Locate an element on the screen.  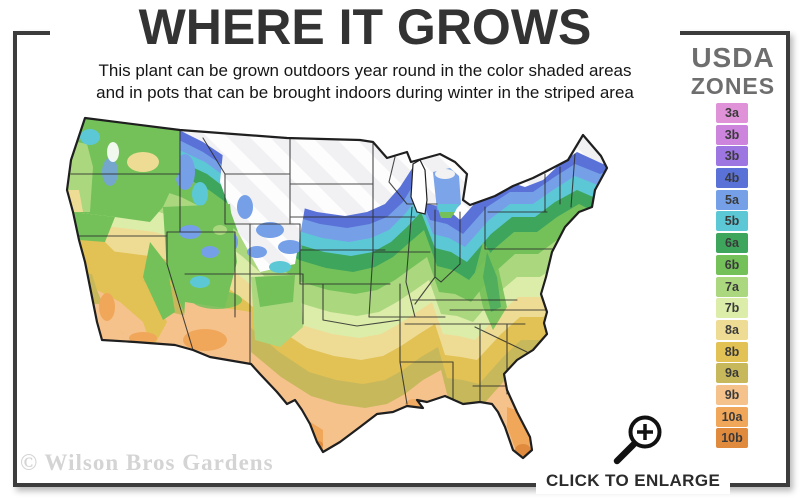
zone-chip: 7b is located at coordinates (732, 308).